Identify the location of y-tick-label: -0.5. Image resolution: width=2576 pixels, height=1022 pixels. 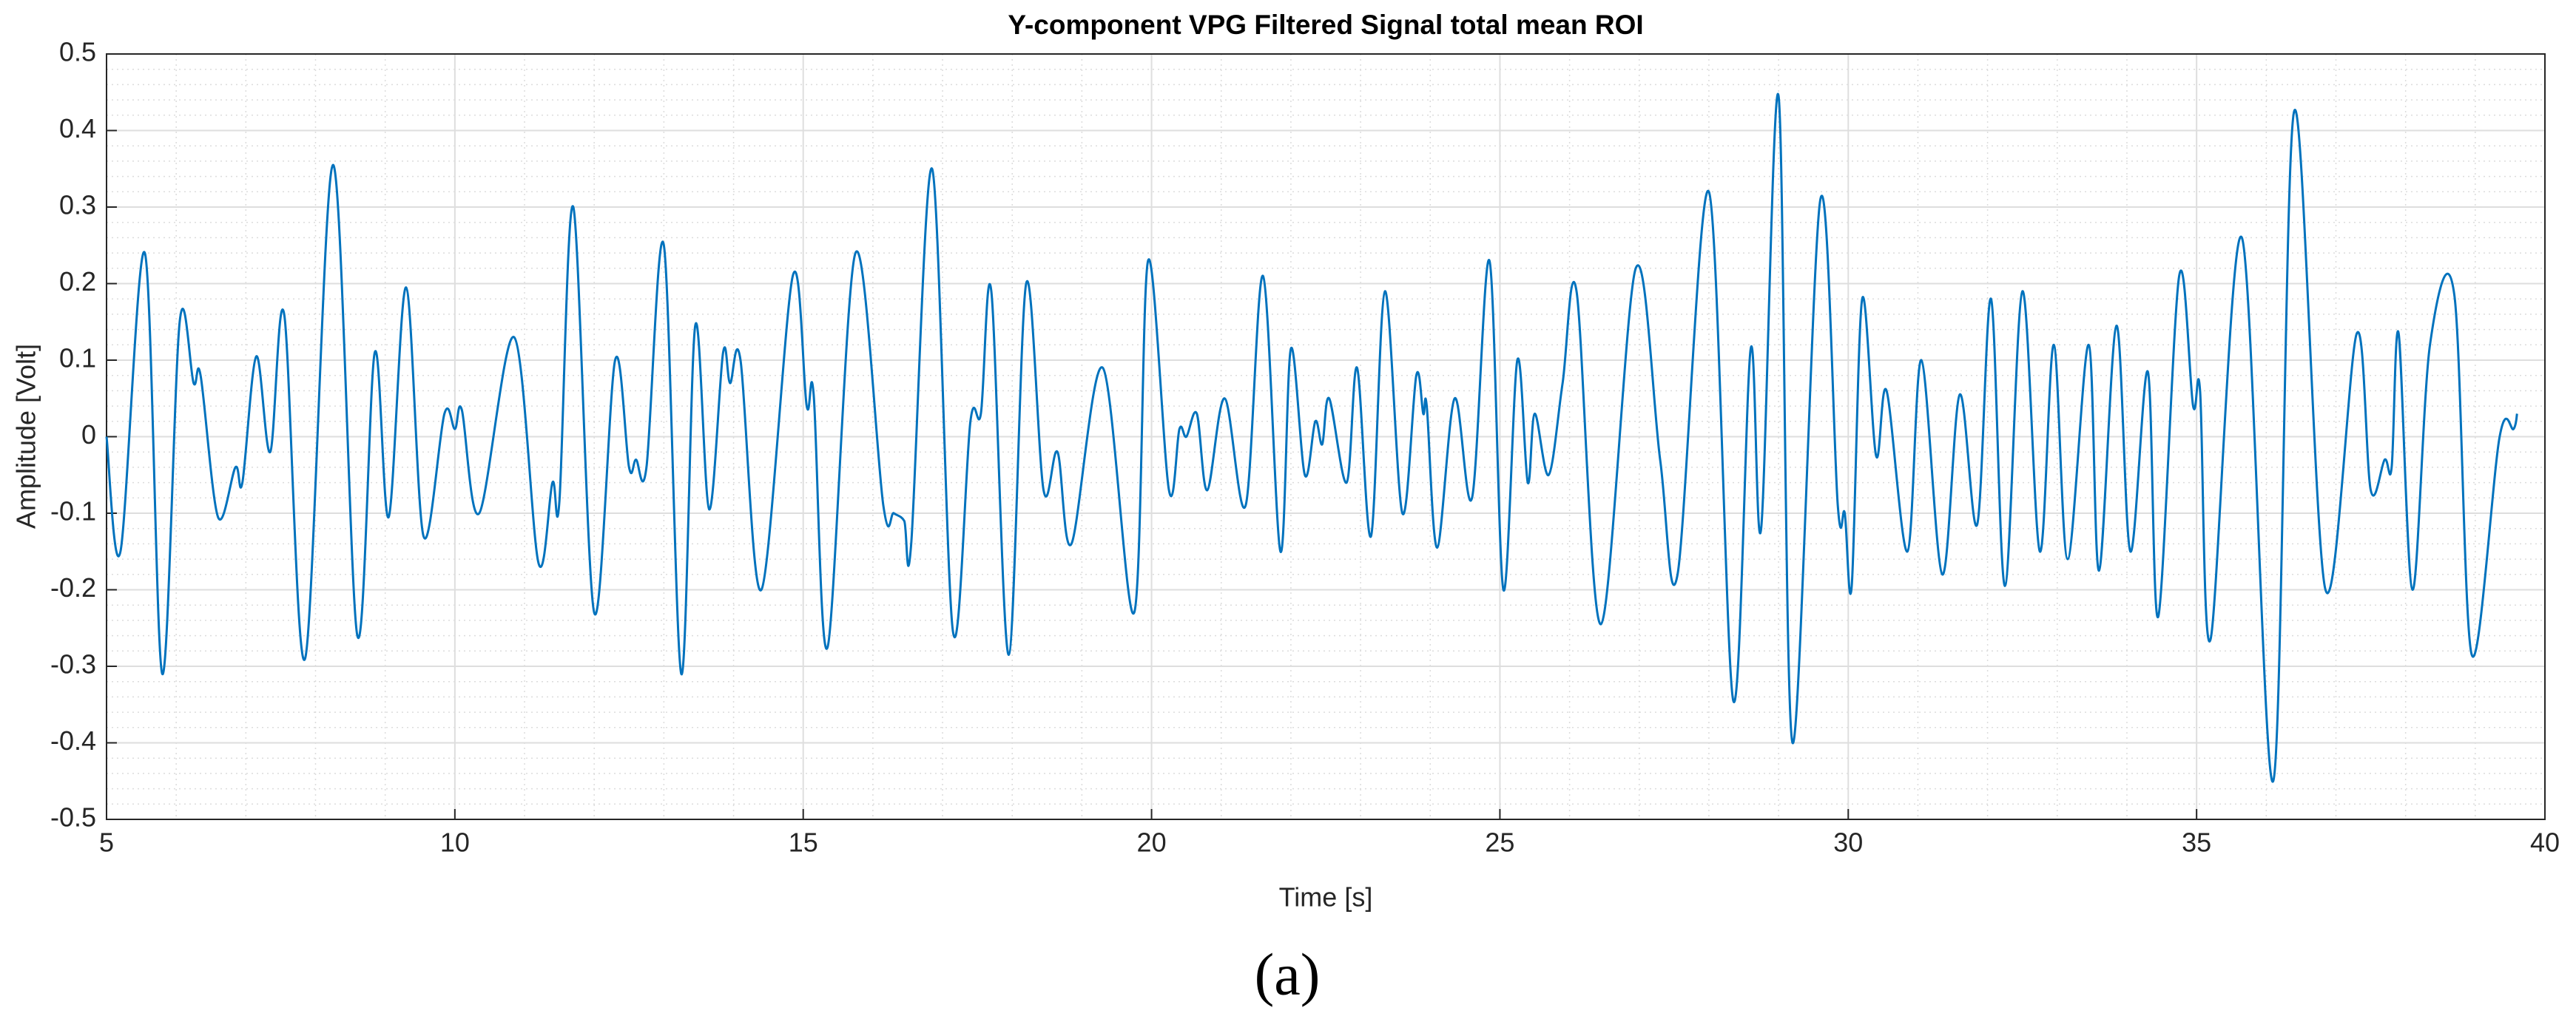
(73, 817).